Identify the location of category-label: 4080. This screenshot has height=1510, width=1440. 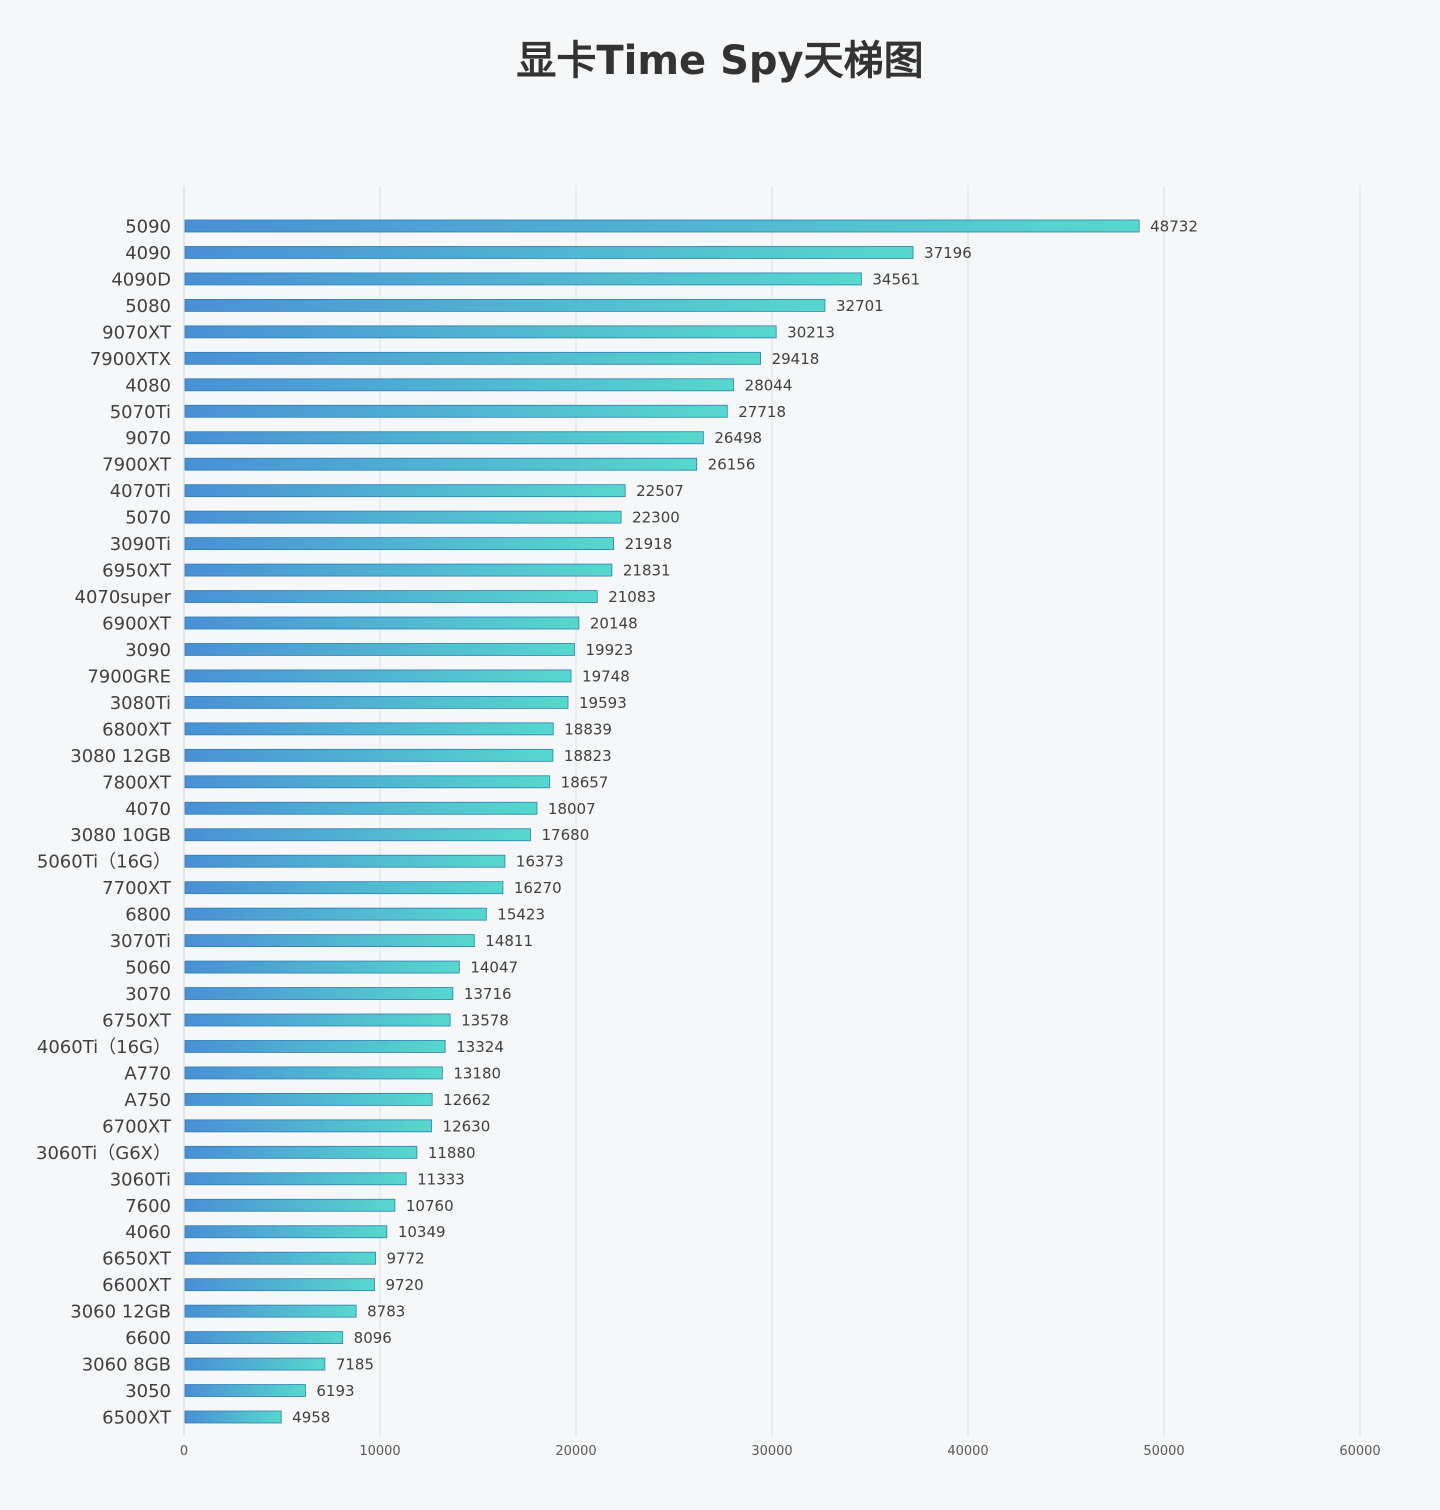
(148, 385).